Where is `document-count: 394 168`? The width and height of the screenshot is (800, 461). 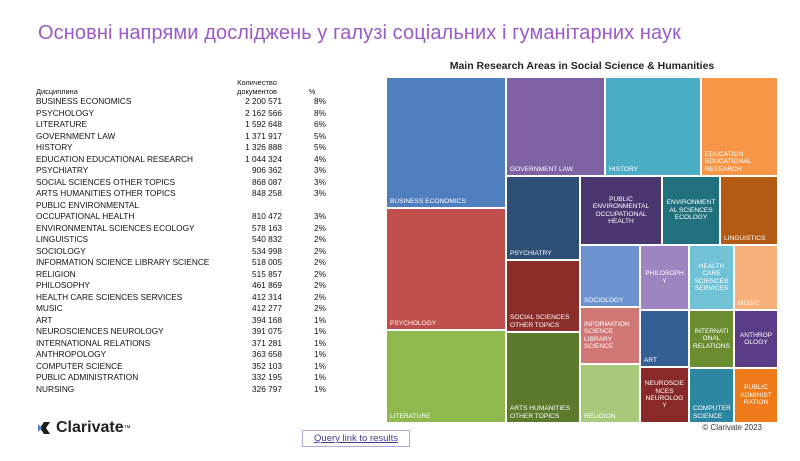
document-count: 394 168 is located at coordinates (267, 319).